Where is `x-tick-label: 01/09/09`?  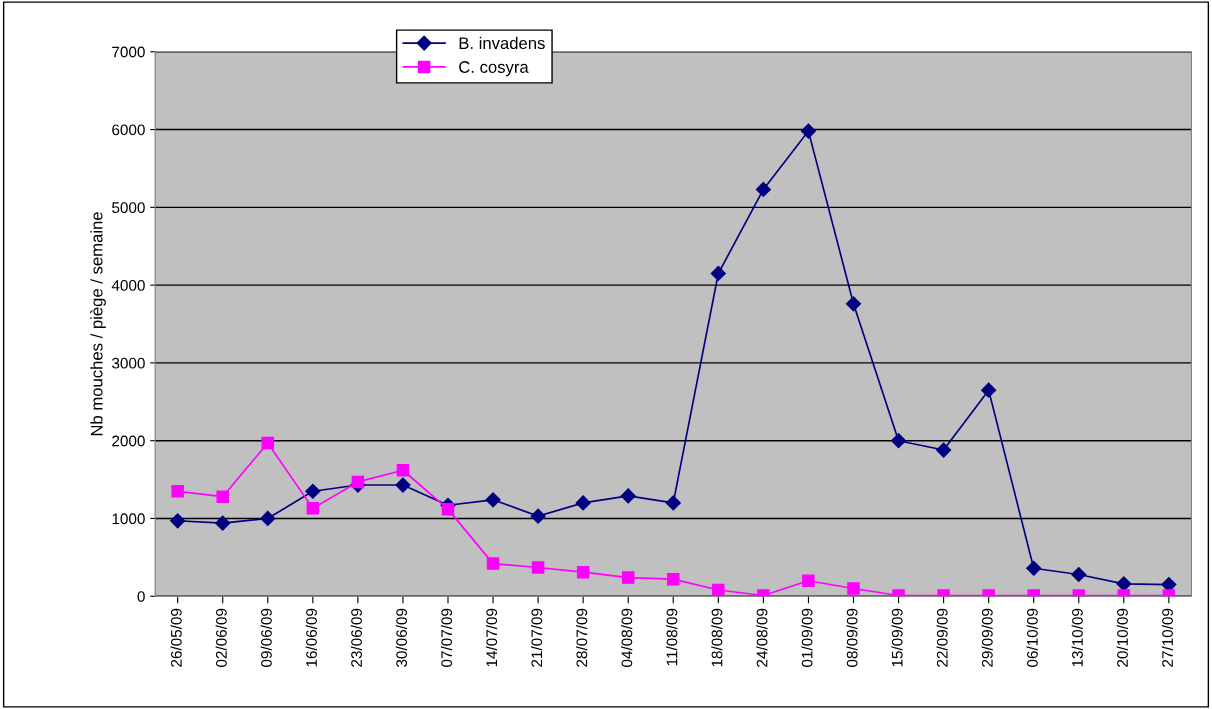 x-tick-label: 01/09/09 is located at coordinates (807, 637).